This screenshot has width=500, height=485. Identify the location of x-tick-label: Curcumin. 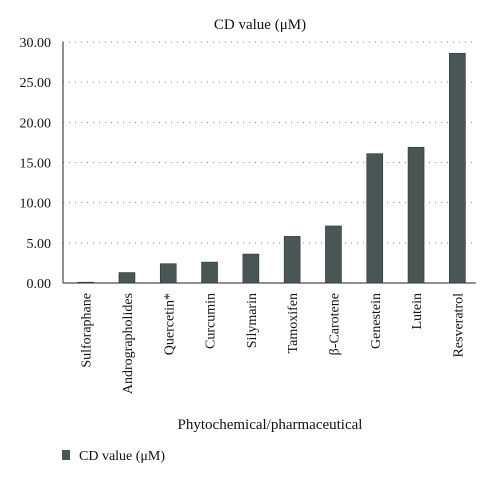
(211, 321).